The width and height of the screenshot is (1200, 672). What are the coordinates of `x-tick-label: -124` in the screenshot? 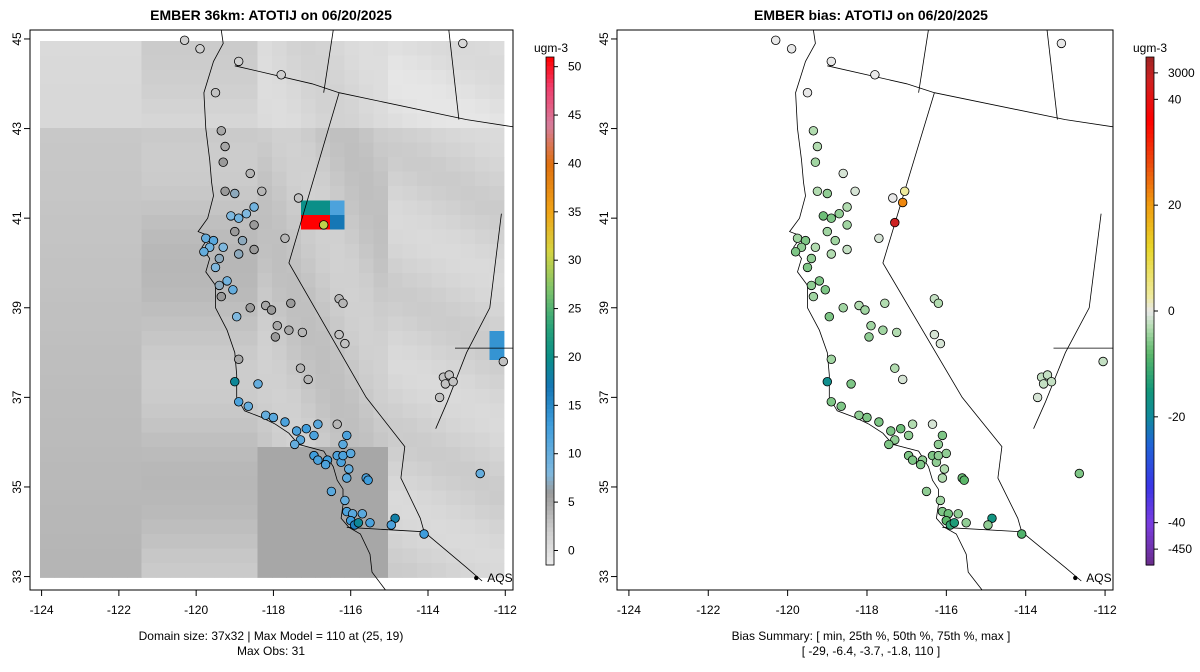 It's located at (42, 610).